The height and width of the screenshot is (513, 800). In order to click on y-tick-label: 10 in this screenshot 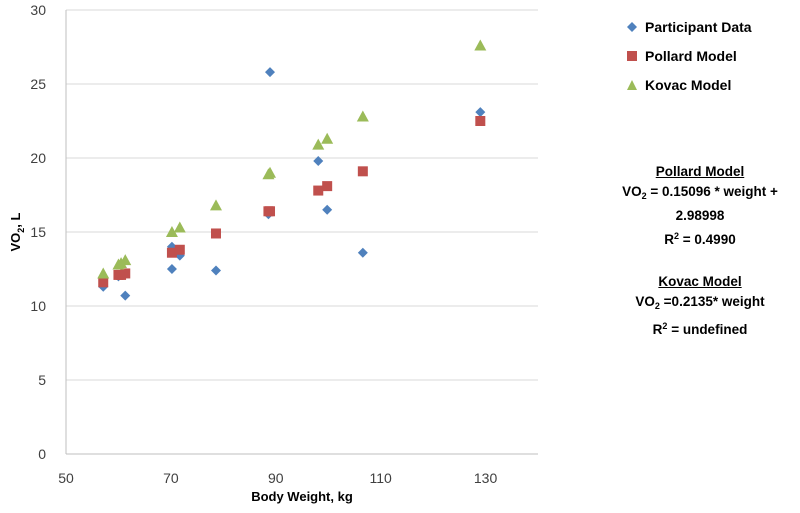, I will do `click(38, 306)`.